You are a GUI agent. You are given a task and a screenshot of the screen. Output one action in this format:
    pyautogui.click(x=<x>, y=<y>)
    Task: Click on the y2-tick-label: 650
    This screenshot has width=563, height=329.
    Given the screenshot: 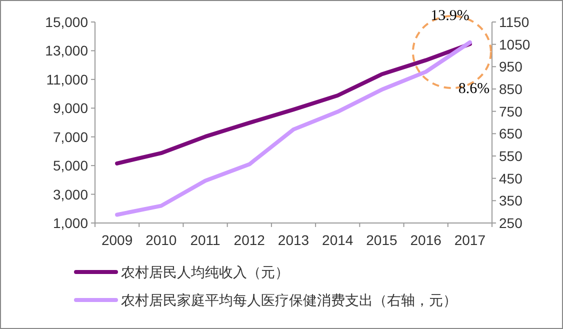 What is the action you would take?
    pyautogui.click(x=511, y=134)
    